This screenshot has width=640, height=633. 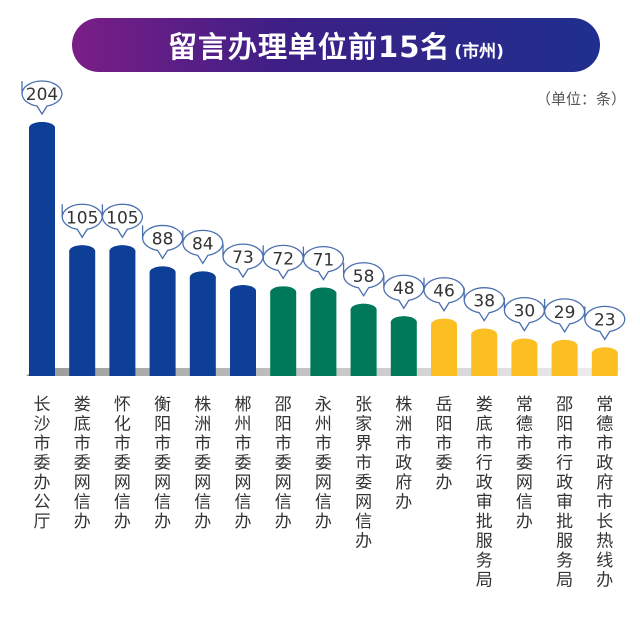 What do you see at coordinates (82, 463) in the screenshot?
I see `category-label-1: 娄底市委网信办` at bounding box center [82, 463].